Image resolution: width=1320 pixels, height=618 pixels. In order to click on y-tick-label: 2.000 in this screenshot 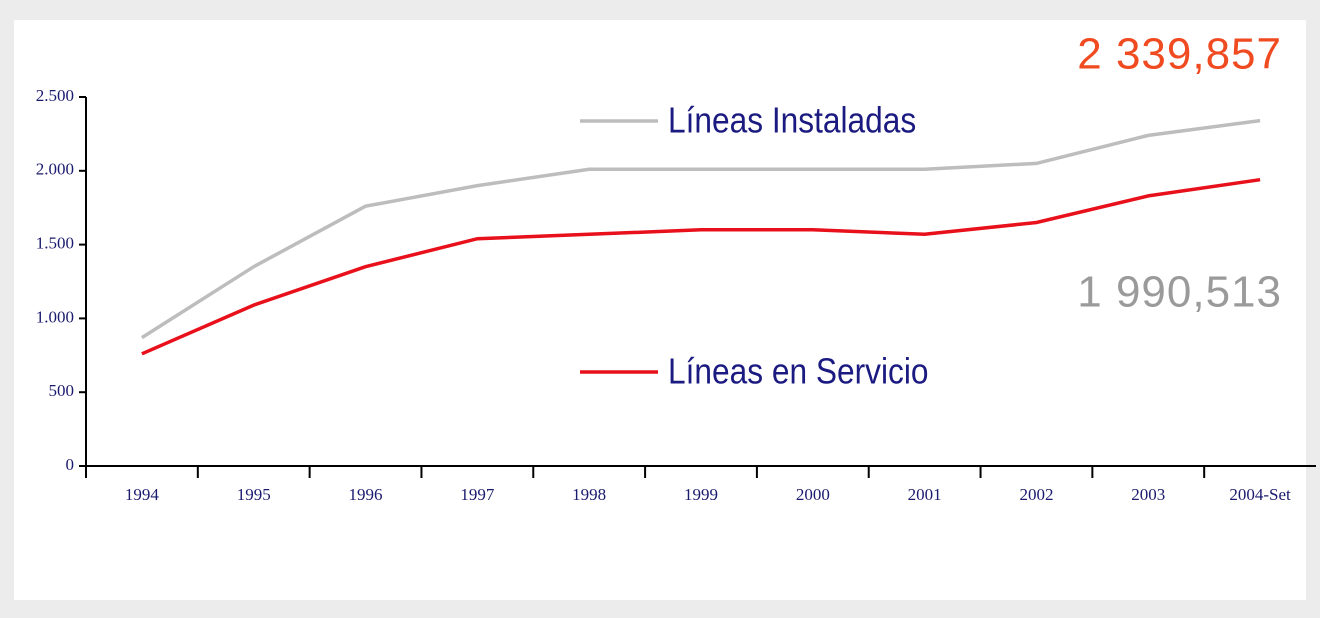, I will do `click(55, 169)`.